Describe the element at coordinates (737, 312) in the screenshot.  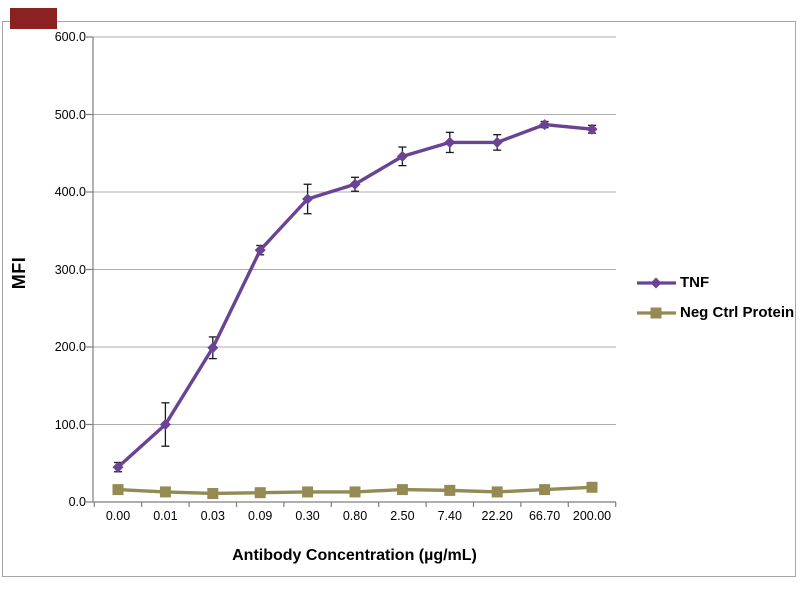
I see `legend-label: Neg Ctrl Protein` at that location.